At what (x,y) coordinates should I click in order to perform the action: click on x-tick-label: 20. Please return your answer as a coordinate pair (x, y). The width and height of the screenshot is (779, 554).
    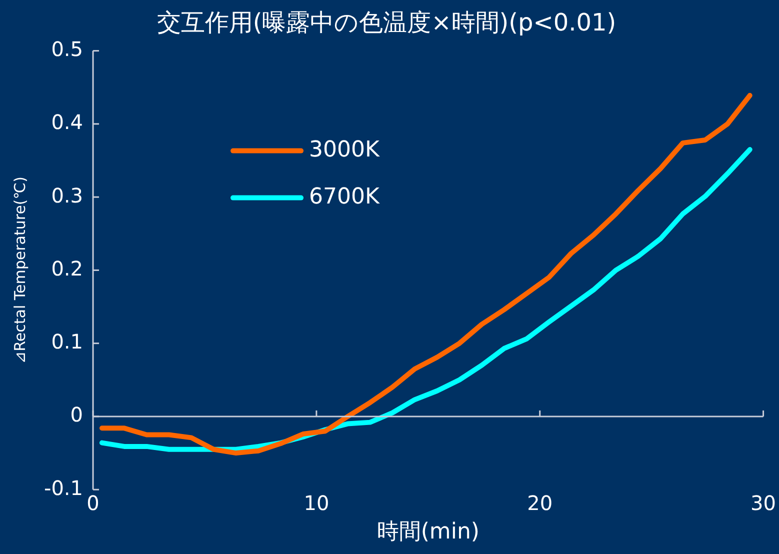
    Looking at the image, I should click on (540, 502).